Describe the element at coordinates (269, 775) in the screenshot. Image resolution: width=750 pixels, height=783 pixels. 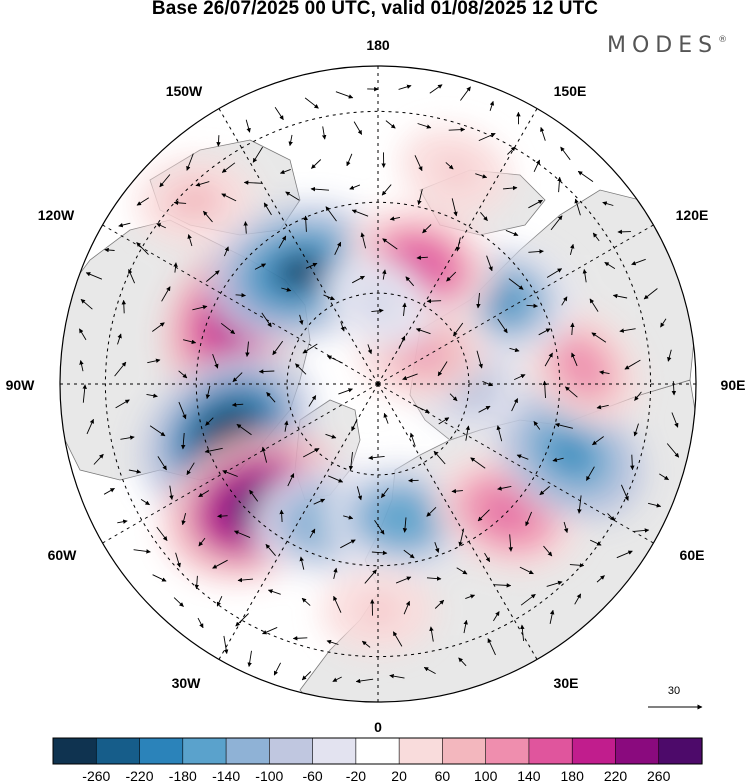
I see `colorbar-tick-label: -100` at that location.